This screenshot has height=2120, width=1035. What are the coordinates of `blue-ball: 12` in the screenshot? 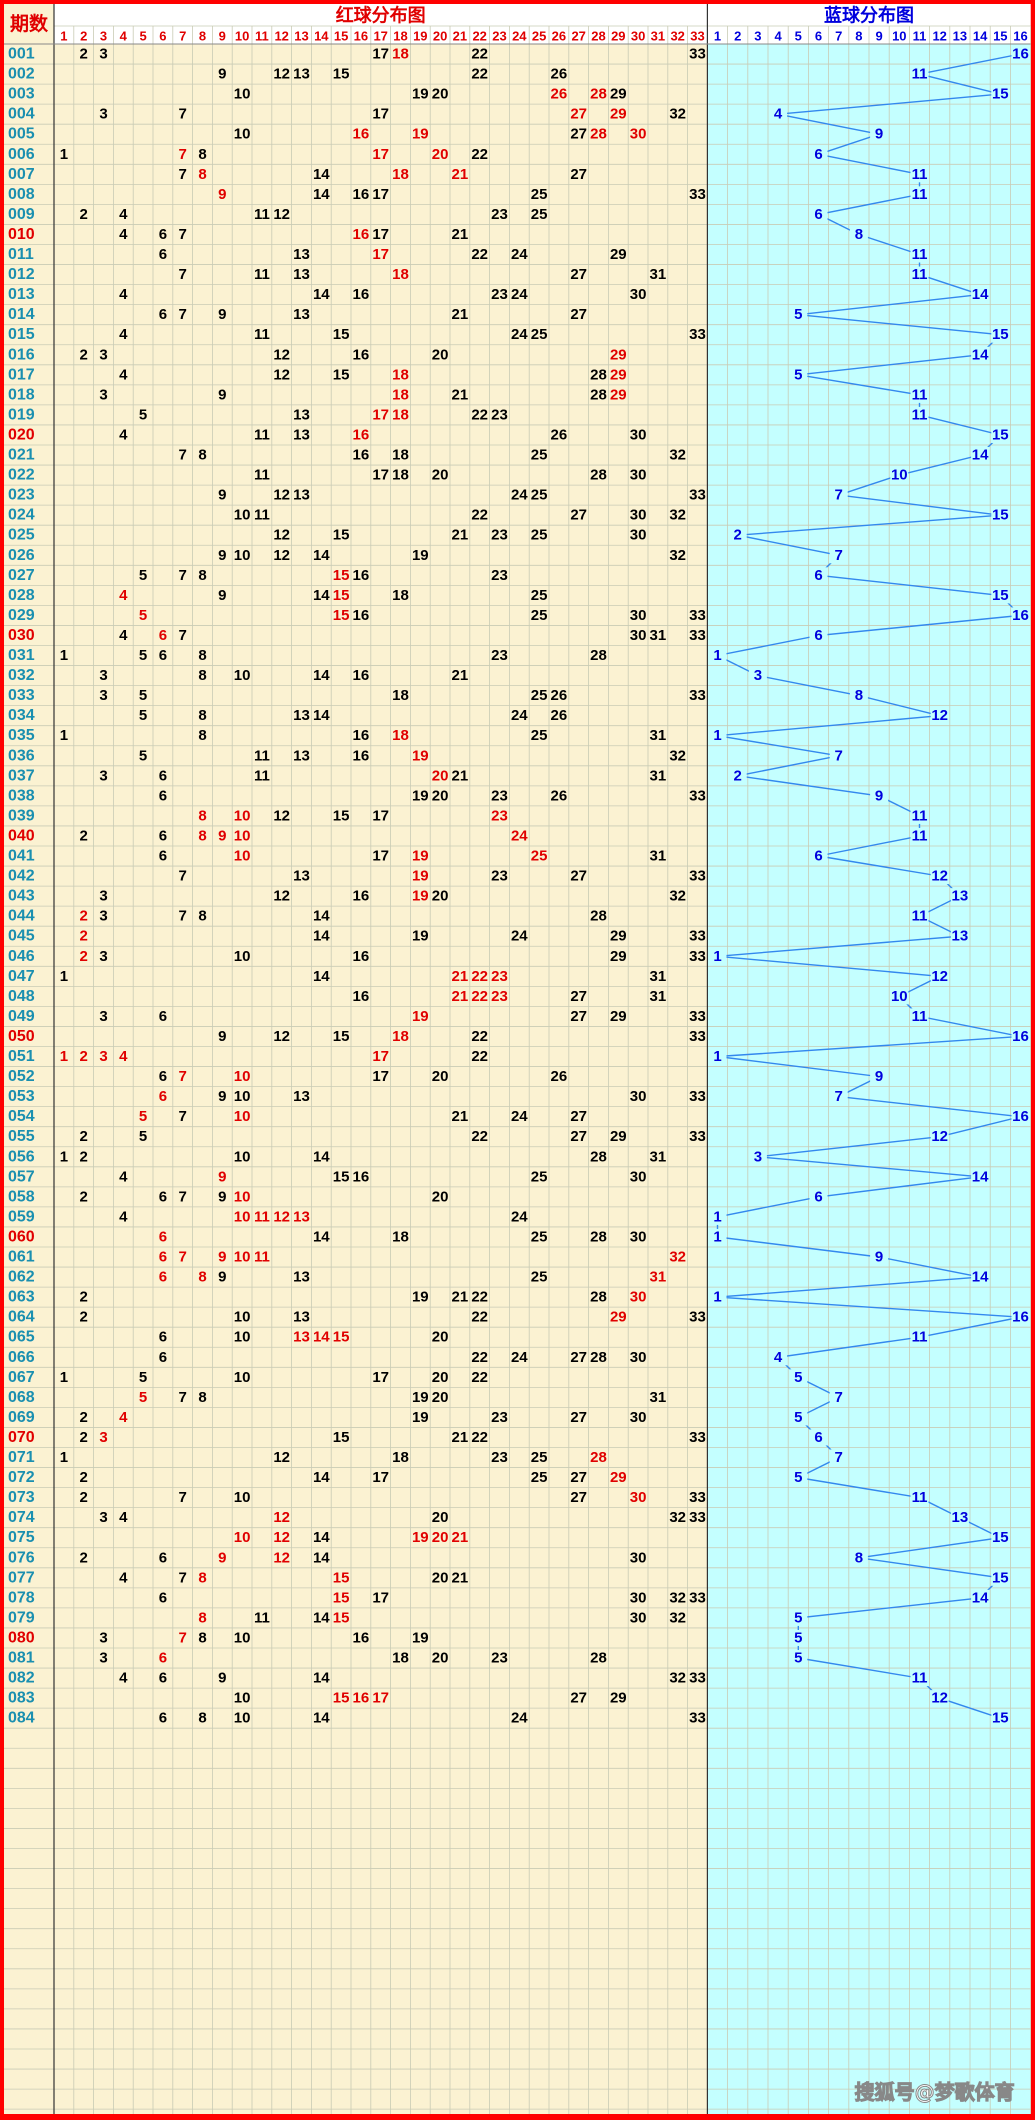 It's located at (939, 1698).